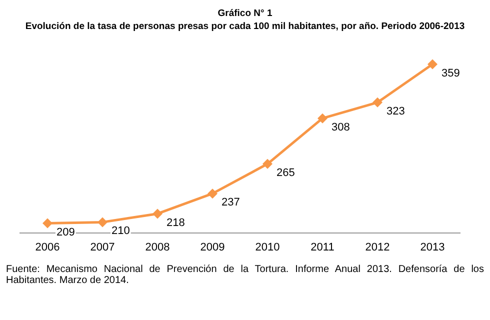 The image size is (490, 320). I want to click on x-tick-label: 2010, so click(267, 247).